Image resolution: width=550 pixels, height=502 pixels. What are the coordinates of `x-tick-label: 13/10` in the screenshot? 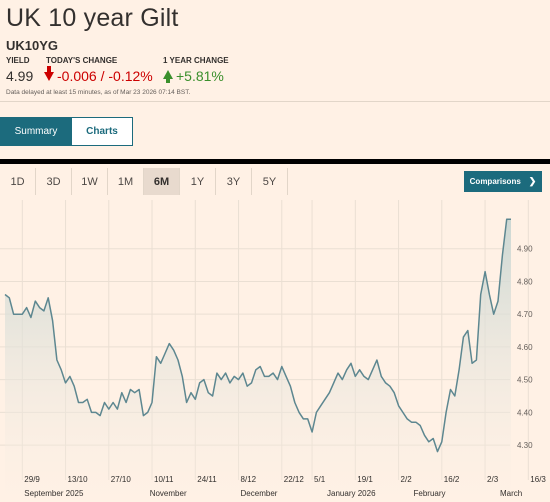 It's located at (78, 479).